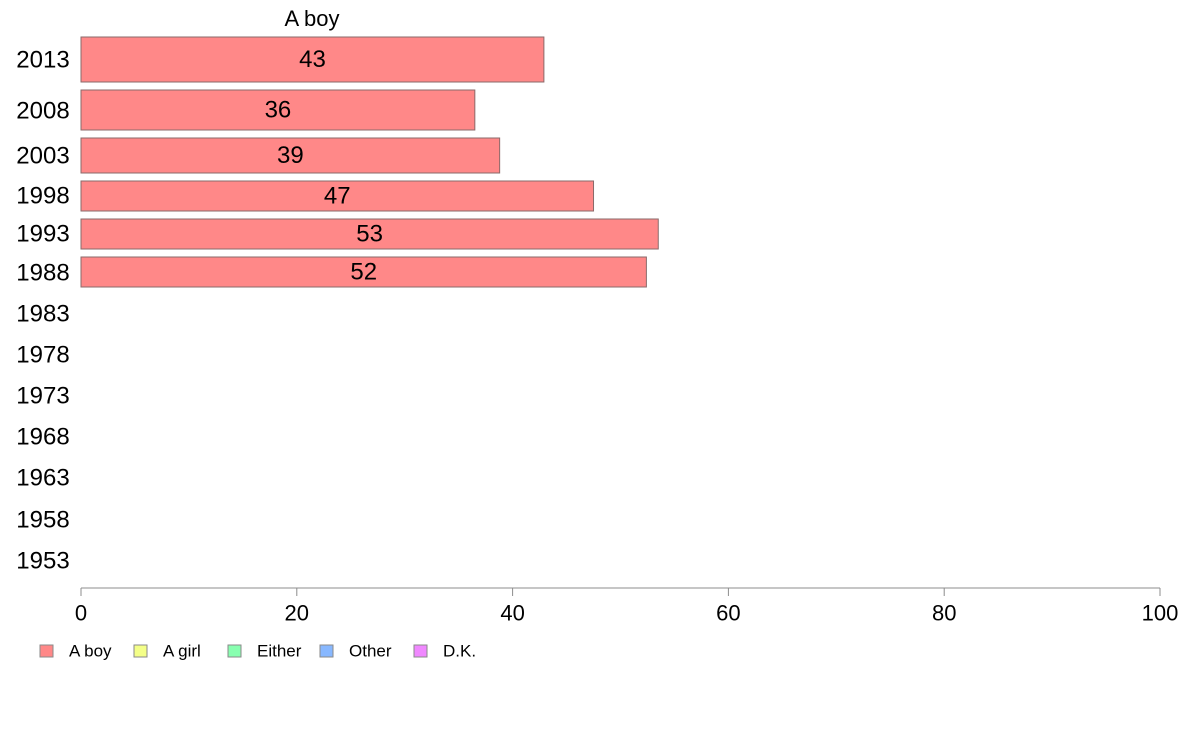  Describe the element at coordinates (42, 355) in the screenshot. I see `year-label-1978: 1978` at that location.